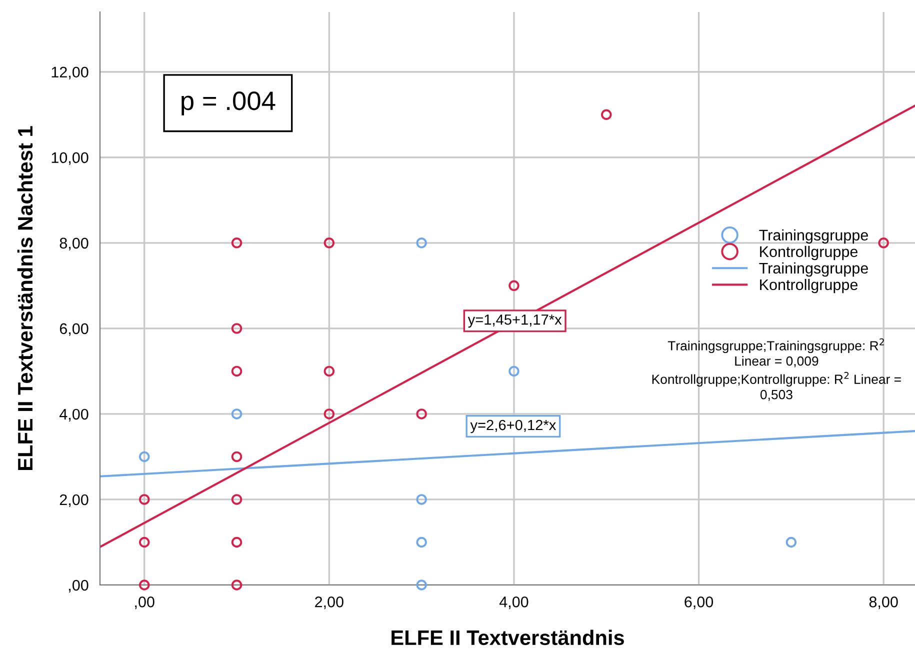  What do you see at coordinates (776, 369) in the screenshot?
I see `text: Trainingsgruppe;Trainingsgruppe: R$^{2}$ Linear = 0,009 Kontrollgruppe;Kontrollgruppe: R$^{2}$ Linear = 0,503` at bounding box center [776, 369].